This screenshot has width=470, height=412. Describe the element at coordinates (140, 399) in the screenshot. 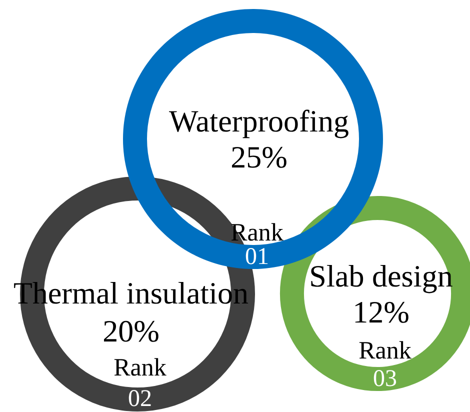

I see `text: 02` at that location.